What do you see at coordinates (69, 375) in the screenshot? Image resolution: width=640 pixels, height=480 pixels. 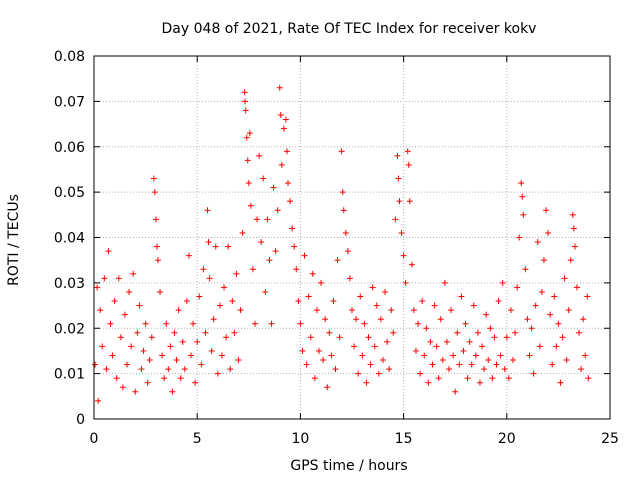 I see `y-tick-label: 0.01` at bounding box center [69, 375].